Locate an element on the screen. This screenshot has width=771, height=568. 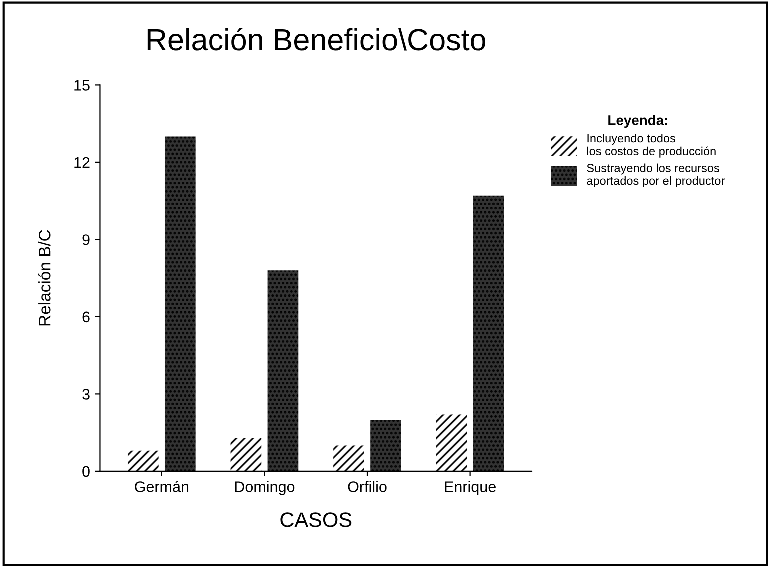
chart-title: Relación Beneficio\Costo is located at coordinates (317, 39).